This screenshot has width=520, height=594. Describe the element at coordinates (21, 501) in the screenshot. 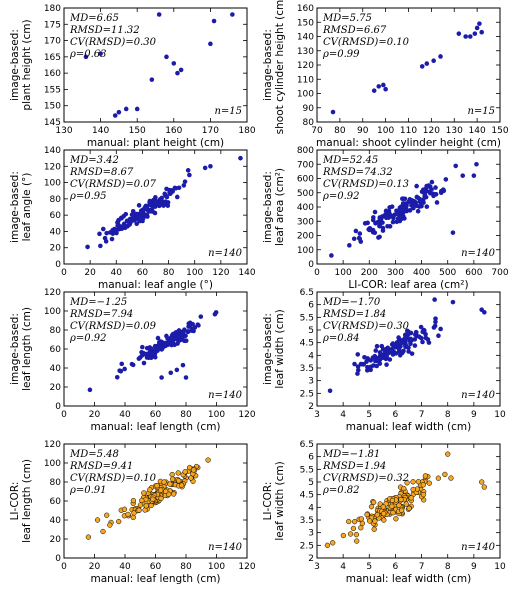

I see `y-axis-label: LI-COR:leaf length (cm)` at that location.